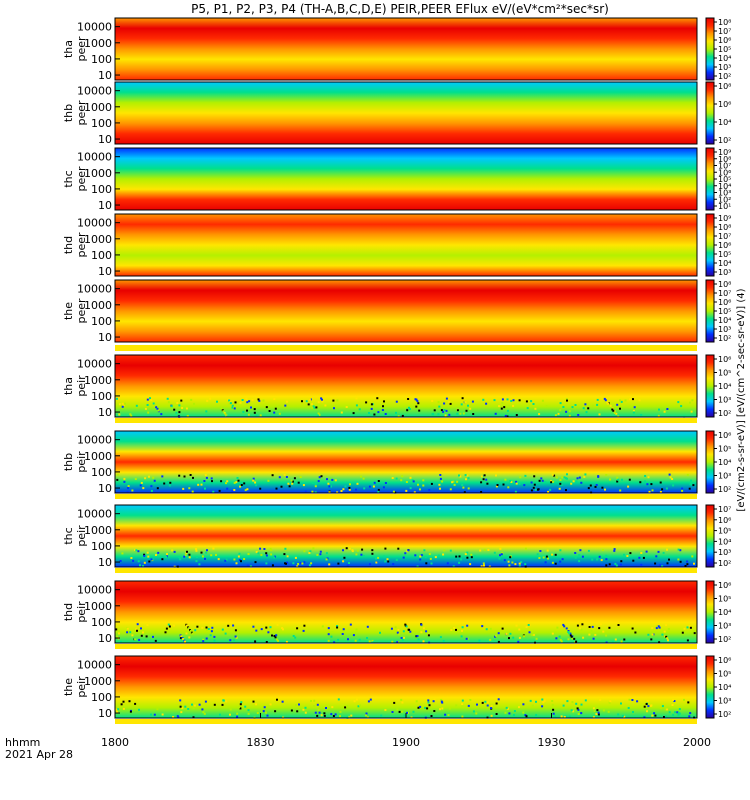 Image resolution: width=750 pixels, height=800 pixels. I want to click on probe-label: tha, so click(68, 386).